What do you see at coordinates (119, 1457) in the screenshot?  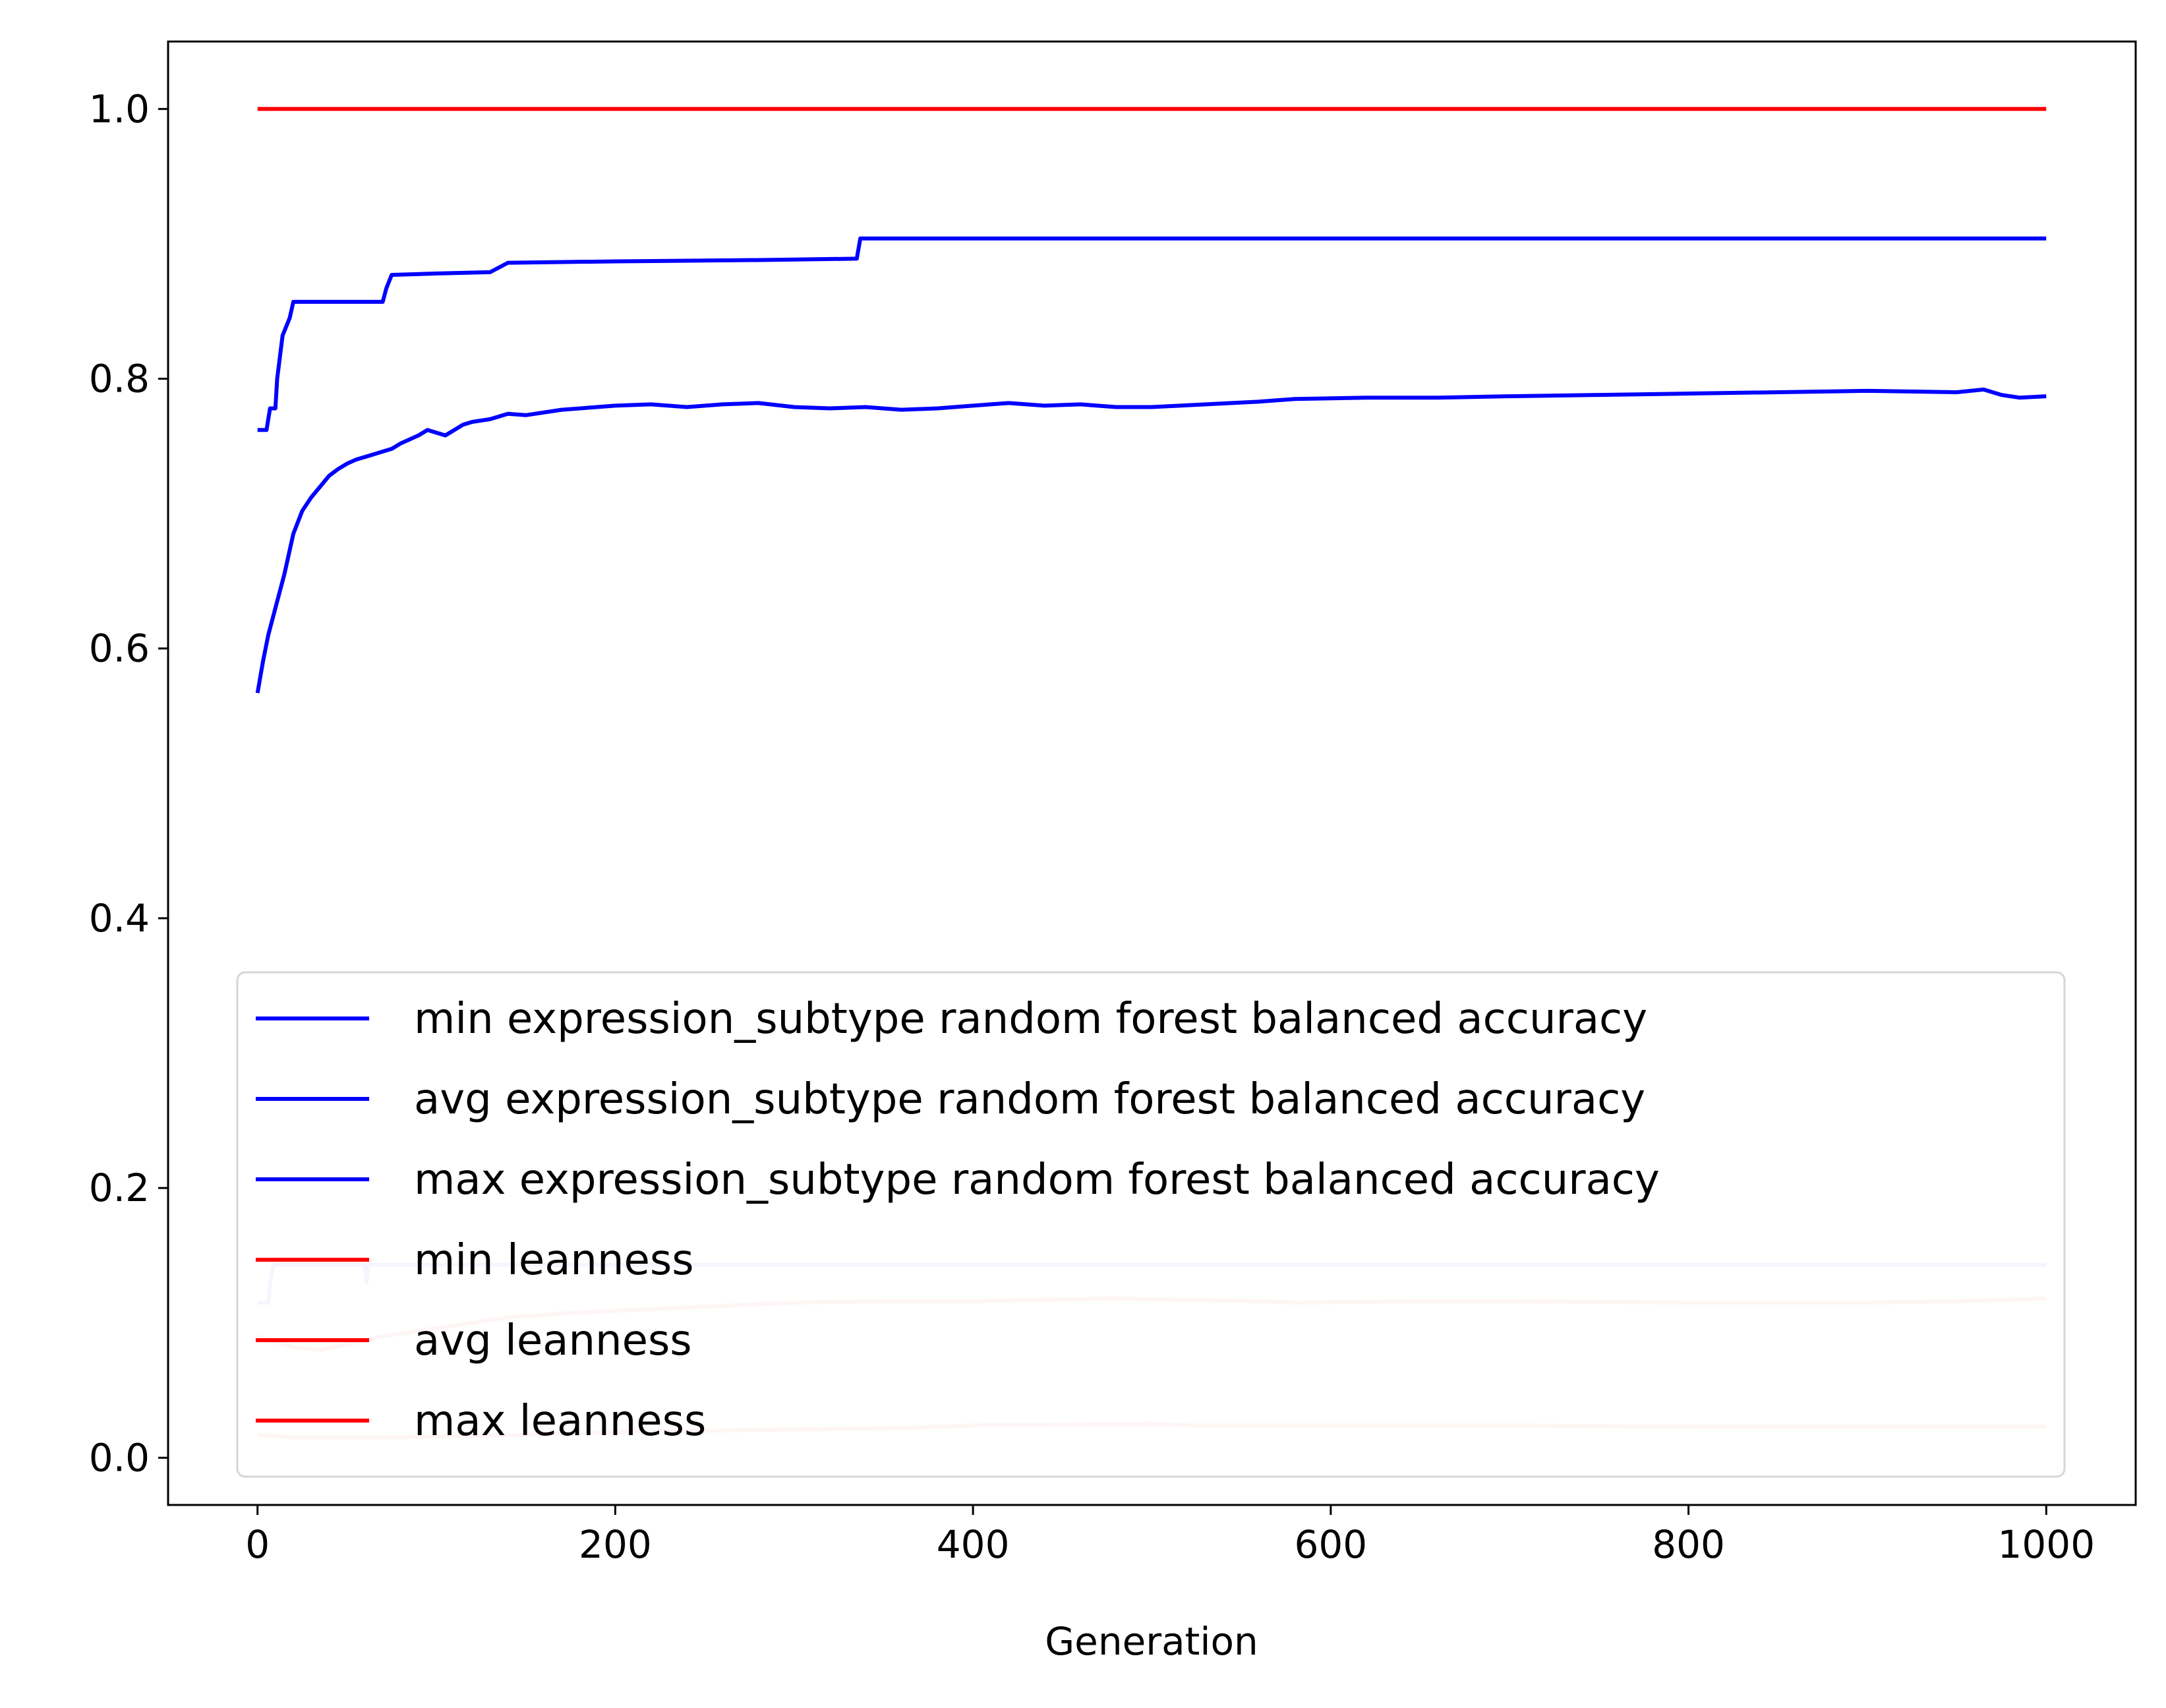 I see `y-tick-label: 0.0` at bounding box center [119, 1457].